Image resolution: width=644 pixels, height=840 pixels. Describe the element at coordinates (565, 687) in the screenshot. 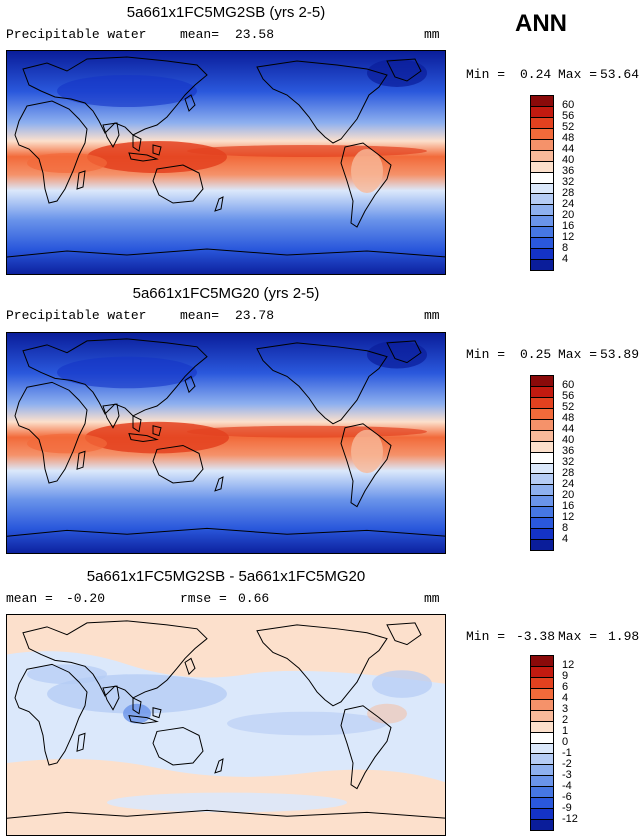

I see `colorbar-tick-label: 6` at that location.